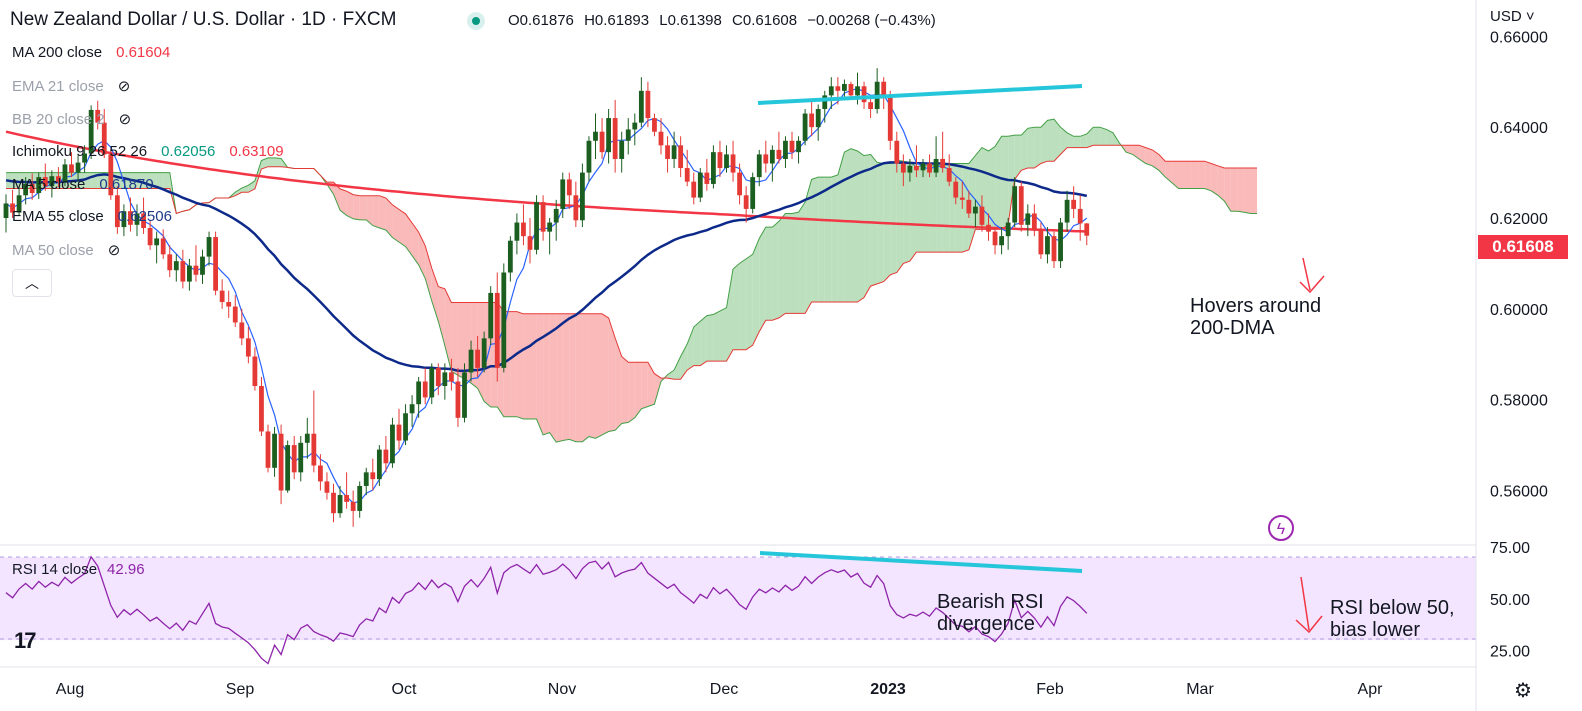 This screenshot has height=711, width=1582. Describe the element at coordinates (78, 569) in the screenshot. I see `indicator-rsi: RSI 14 close 42.96` at that location.